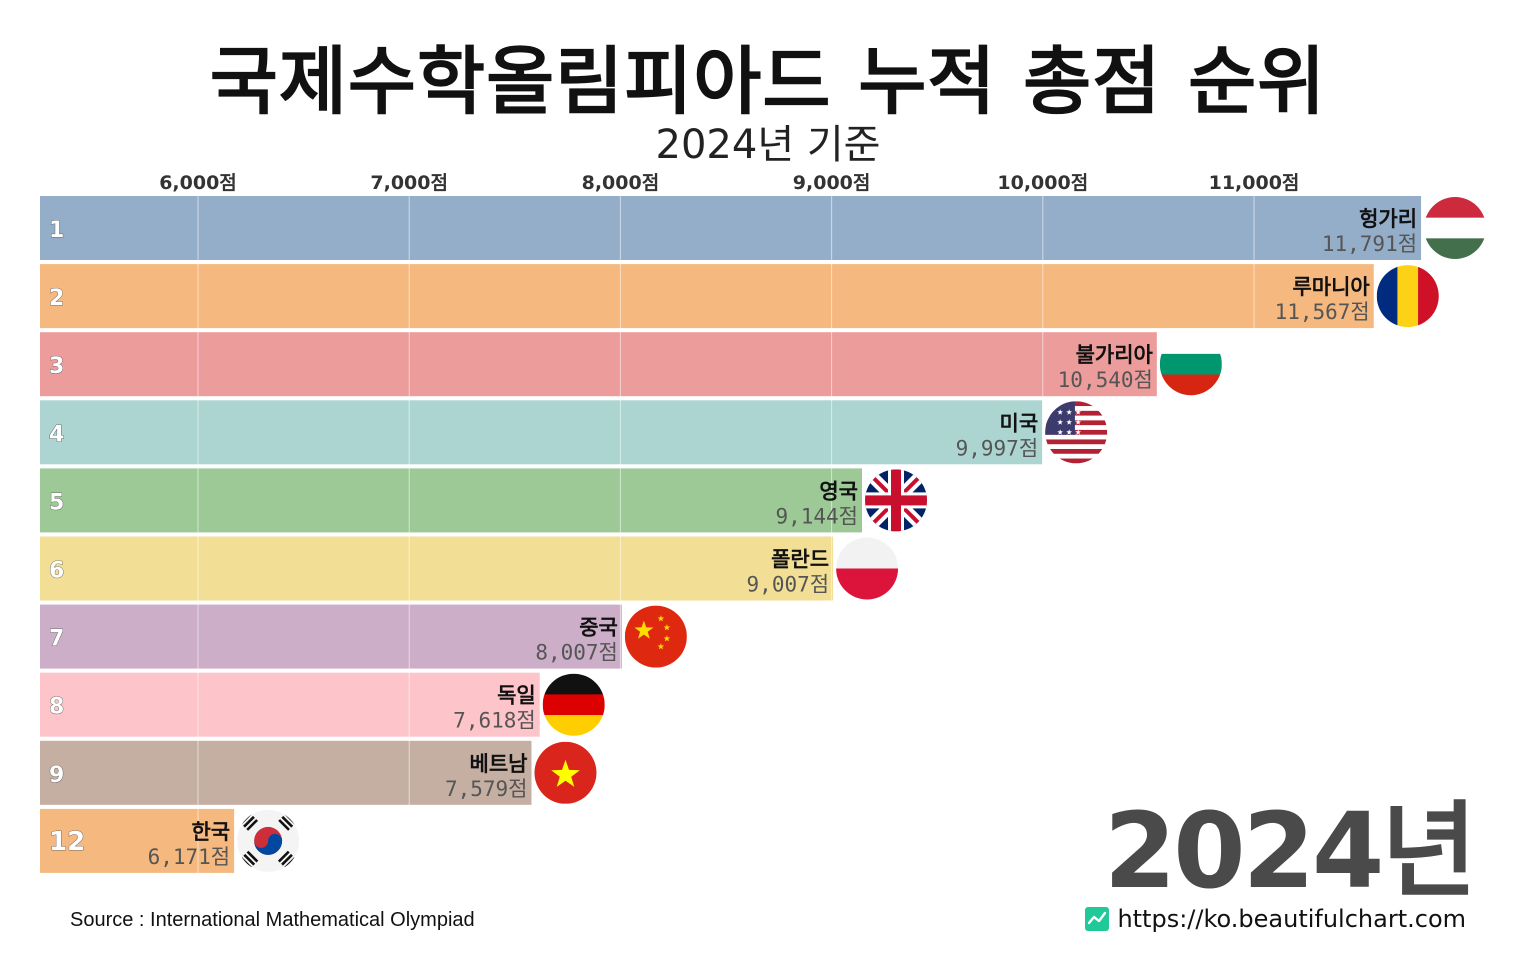  What do you see at coordinates (67, 842) in the screenshot?
I see `rank-label: 12` at bounding box center [67, 842].